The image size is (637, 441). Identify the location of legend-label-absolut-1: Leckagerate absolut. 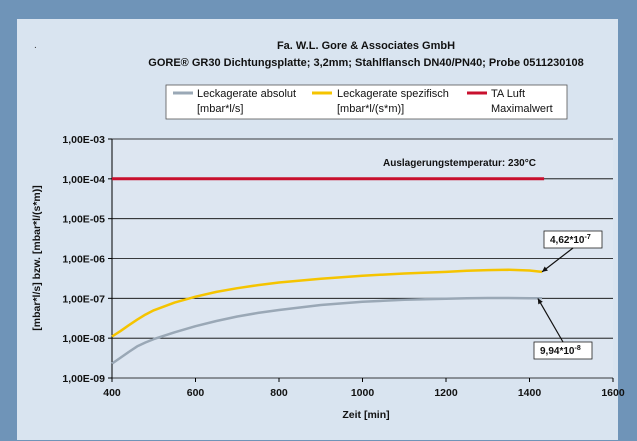
(246, 94).